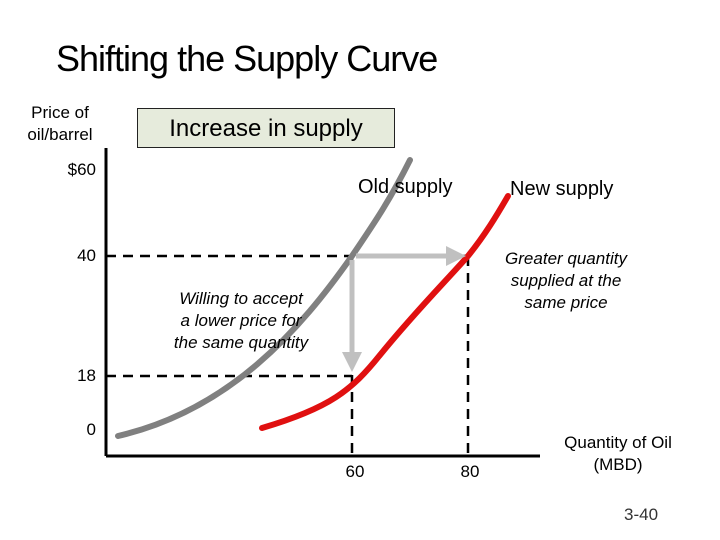 The width and height of the screenshot is (720, 540). What do you see at coordinates (562, 189) in the screenshot?
I see `new-supply-label: New supply` at bounding box center [562, 189].